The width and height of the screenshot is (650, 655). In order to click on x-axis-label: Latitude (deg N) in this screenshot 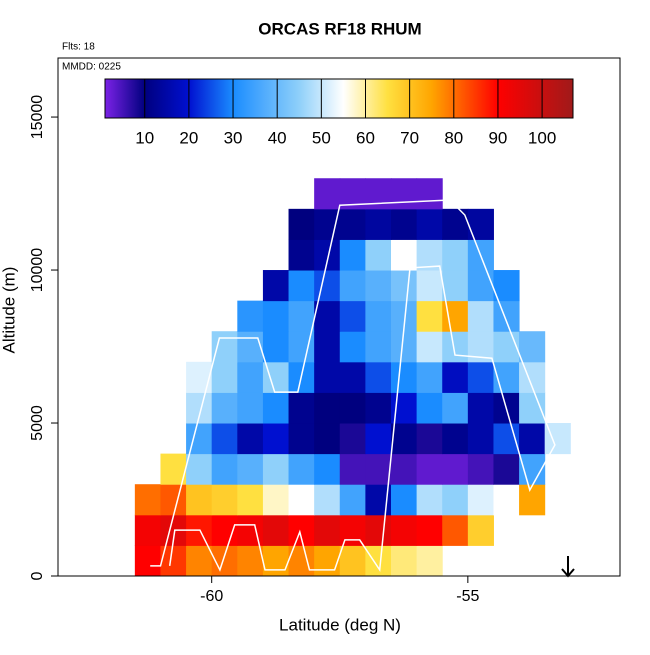, I will do `click(340, 624)`.